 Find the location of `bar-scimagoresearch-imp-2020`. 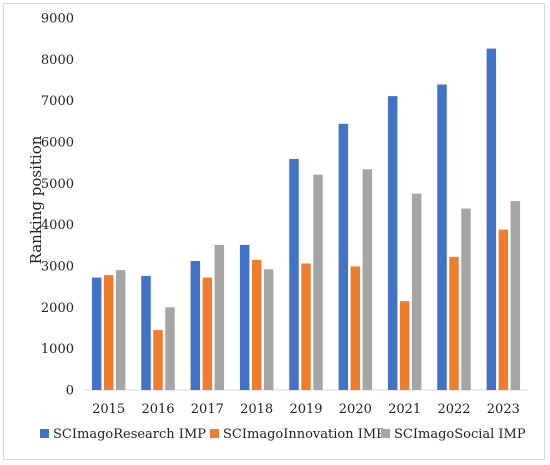

bar-scimagoresearch-imp-2020 is located at coordinates (343, 257).